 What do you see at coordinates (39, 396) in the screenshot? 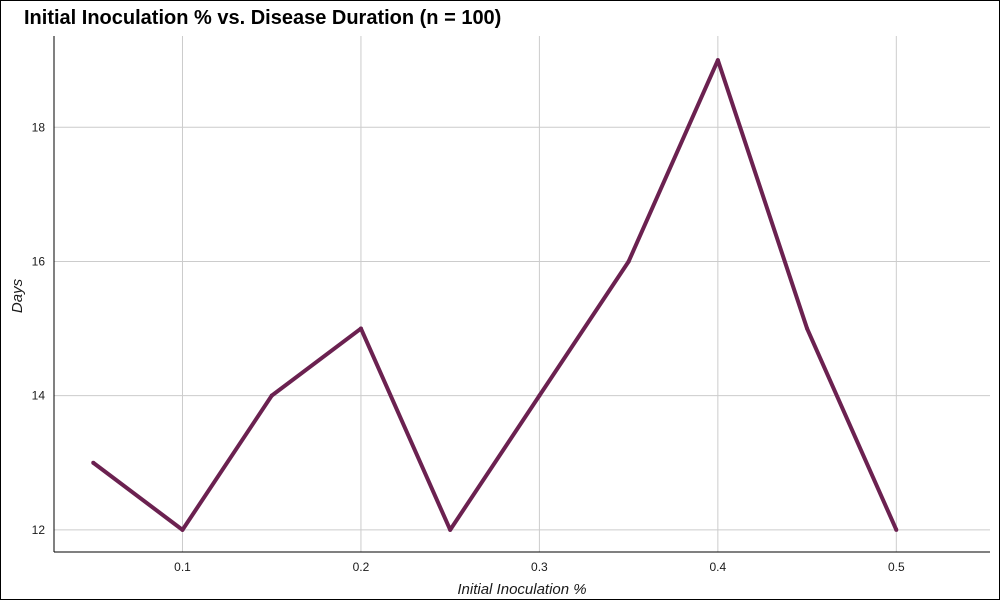
I see `y-tick-label: 14` at bounding box center [39, 396].